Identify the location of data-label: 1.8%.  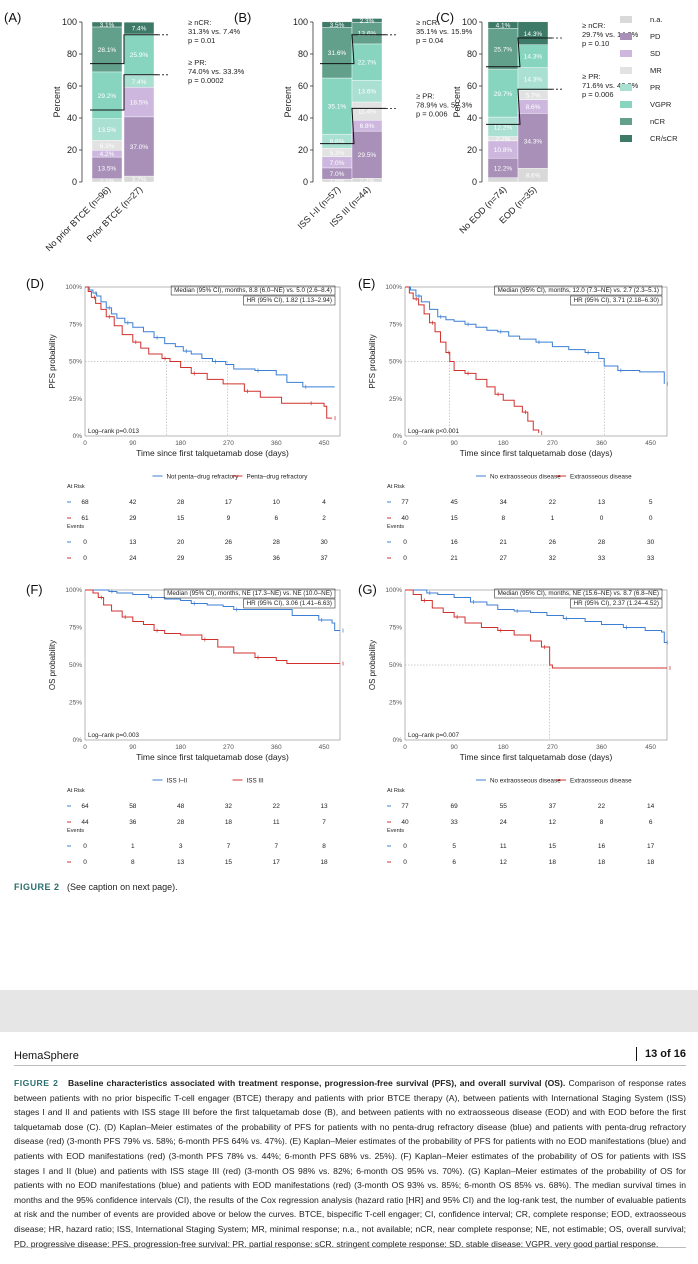
(337, 181).